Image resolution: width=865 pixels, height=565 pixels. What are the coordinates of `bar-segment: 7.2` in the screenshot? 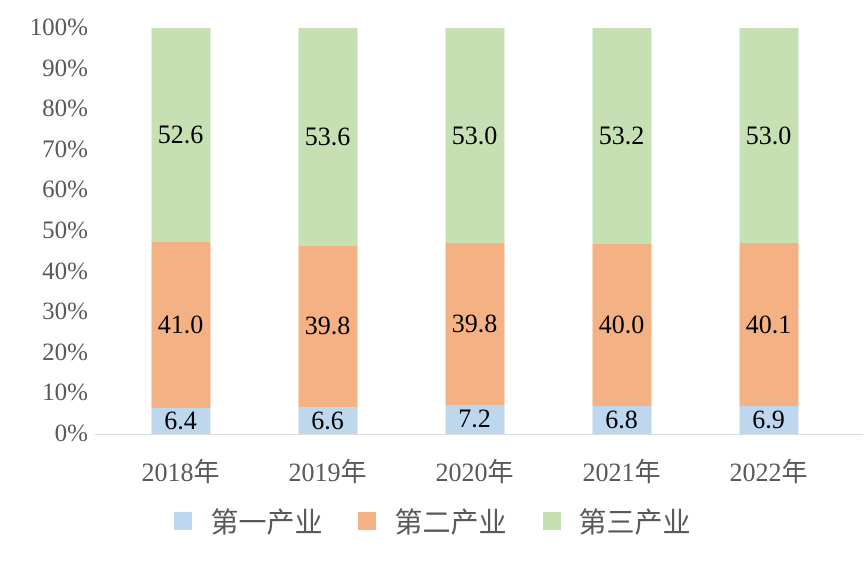 It's located at (474, 419).